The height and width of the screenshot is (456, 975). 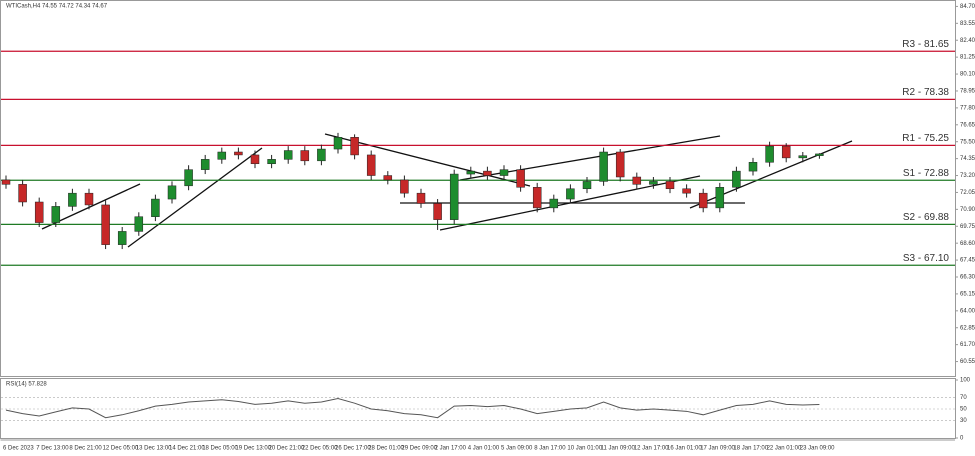 What do you see at coordinates (253, 449) in the screenshot?
I see `x-tick-label: 19 Dec 13:00` at bounding box center [253, 449].